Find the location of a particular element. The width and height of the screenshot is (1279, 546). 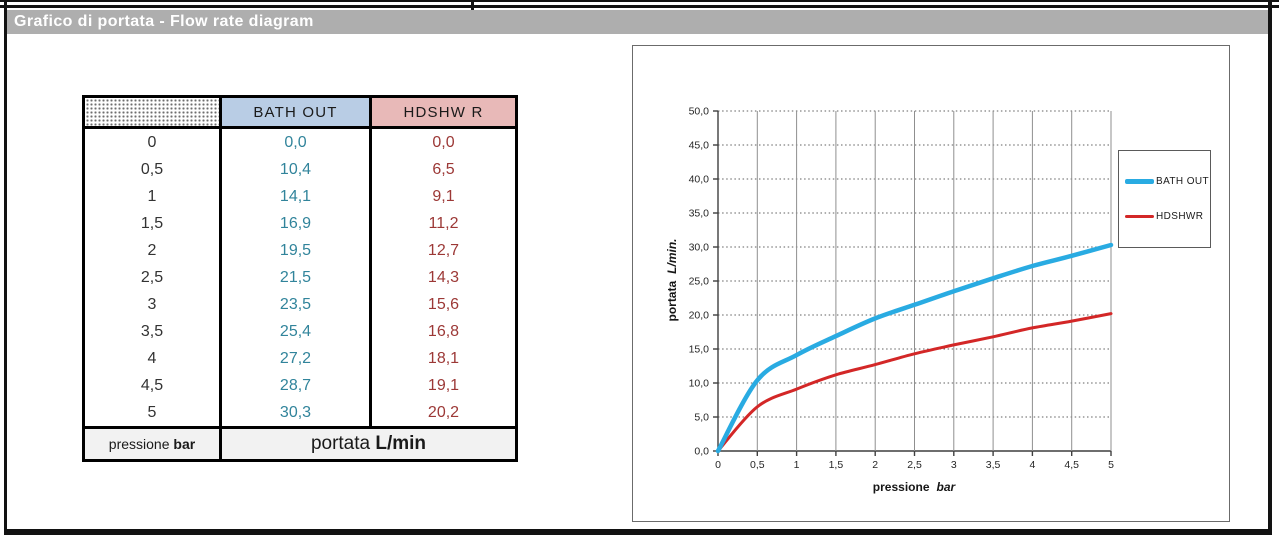

hdshwr-cell: 18,1 is located at coordinates (443, 358).